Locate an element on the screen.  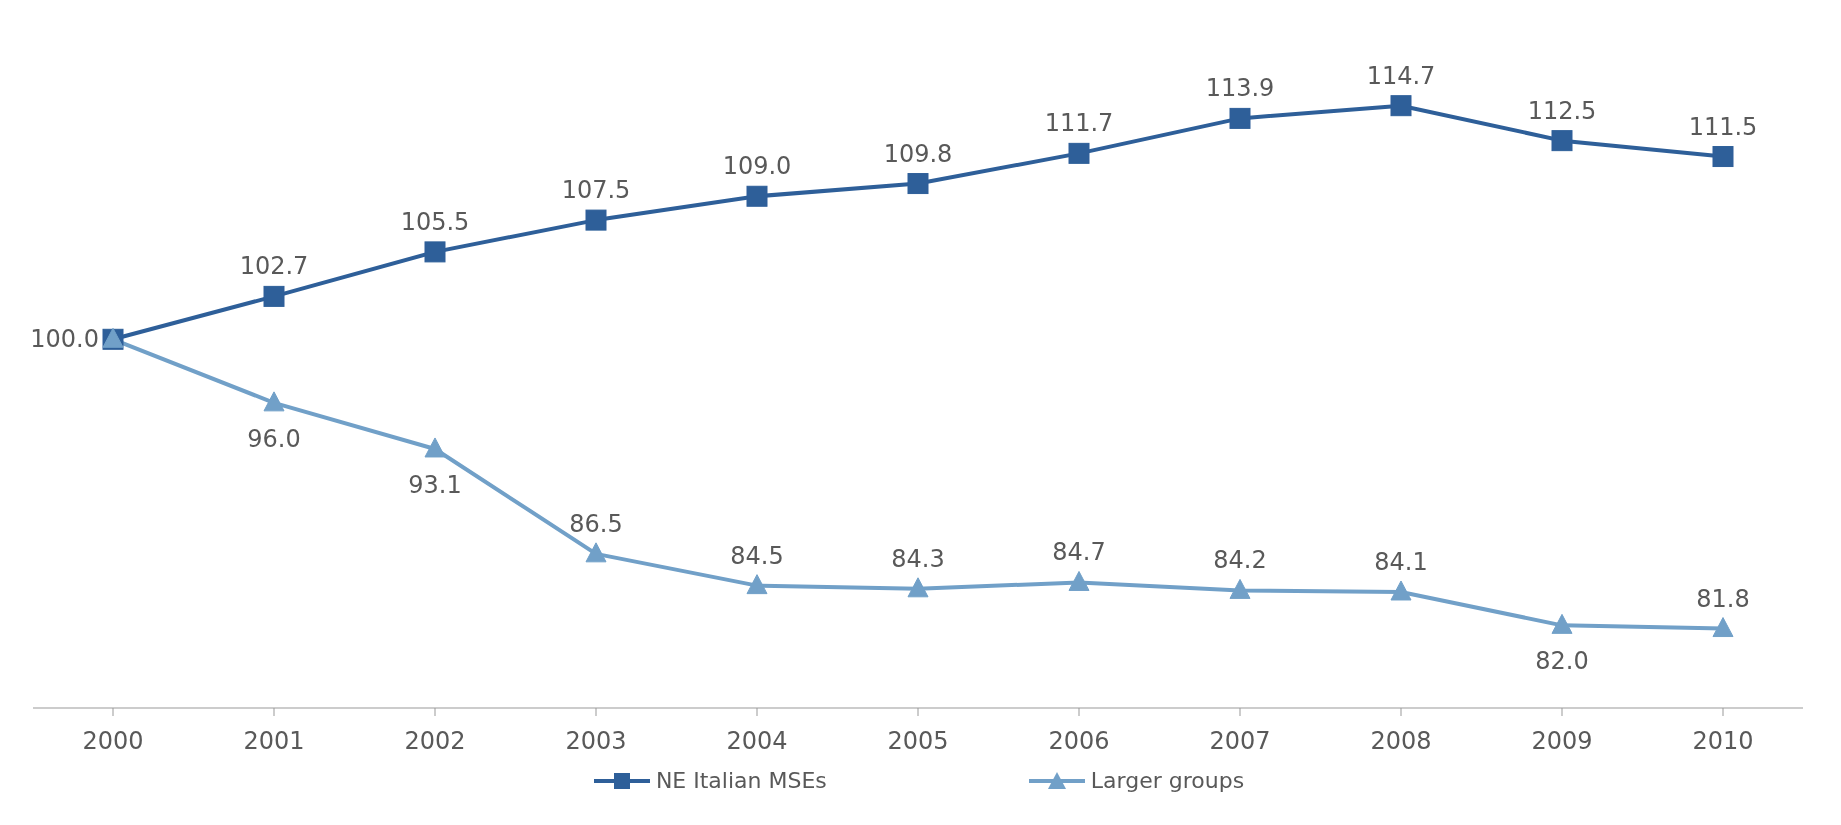
data-label: 81.8 is located at coordinates (1723, 598).